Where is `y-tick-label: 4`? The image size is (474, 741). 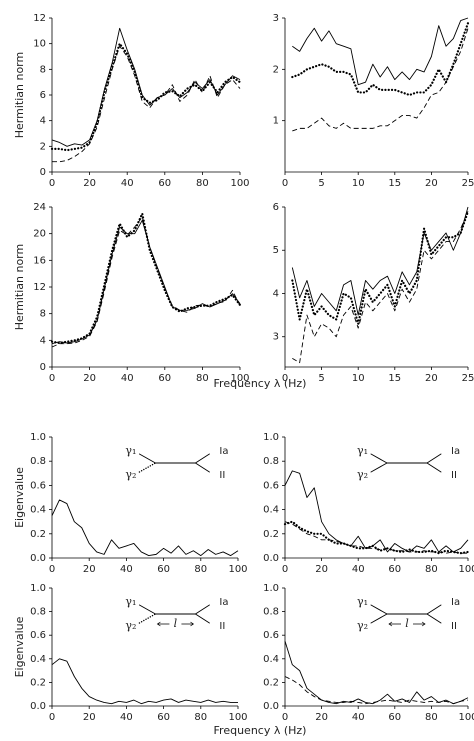
y-tick-label: 4 is located at coordinates (43, 121).